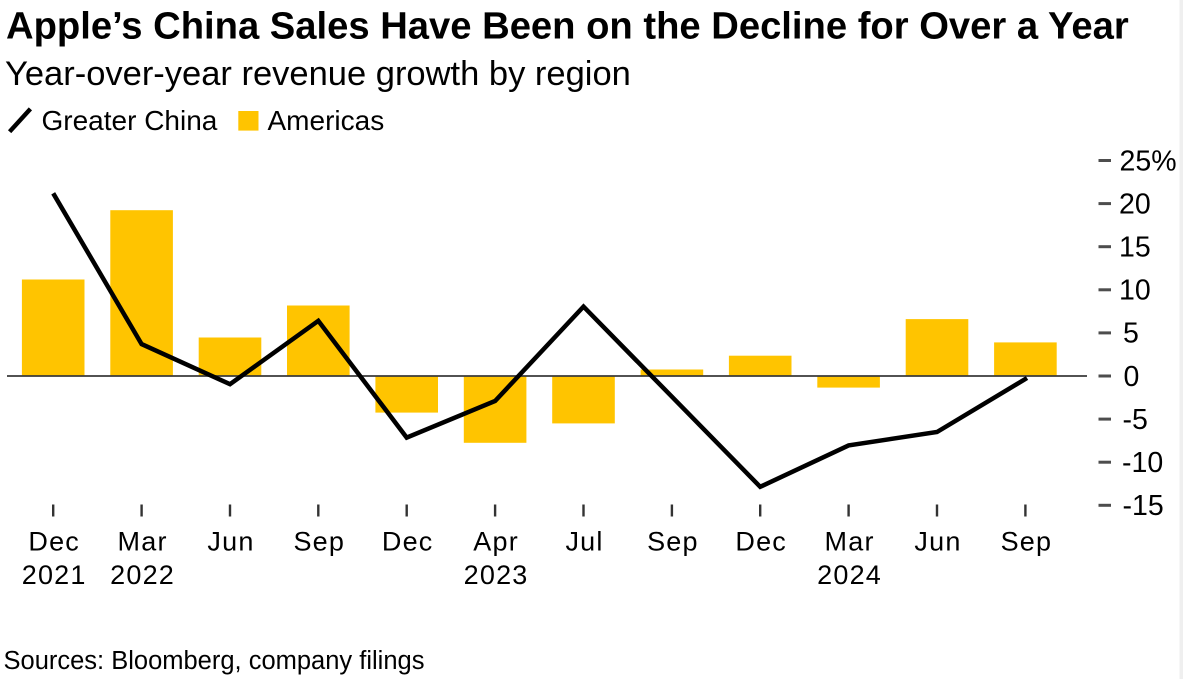  I want to click on svg-text:Sources: Bloomberg, company fi: Sources: Bloomberg, company filings, so click(214, 661).